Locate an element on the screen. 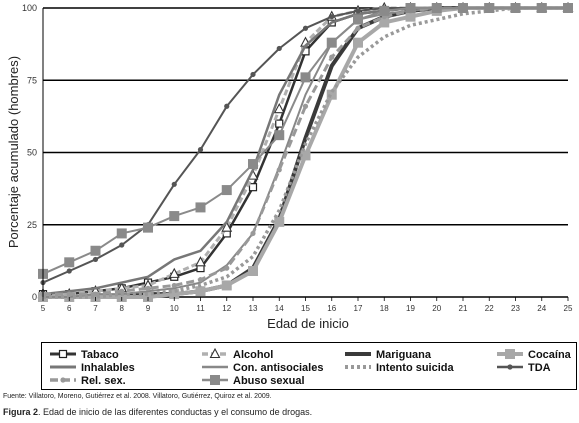  legend-label: Con. antisociales is located at coordinates (278, 368).